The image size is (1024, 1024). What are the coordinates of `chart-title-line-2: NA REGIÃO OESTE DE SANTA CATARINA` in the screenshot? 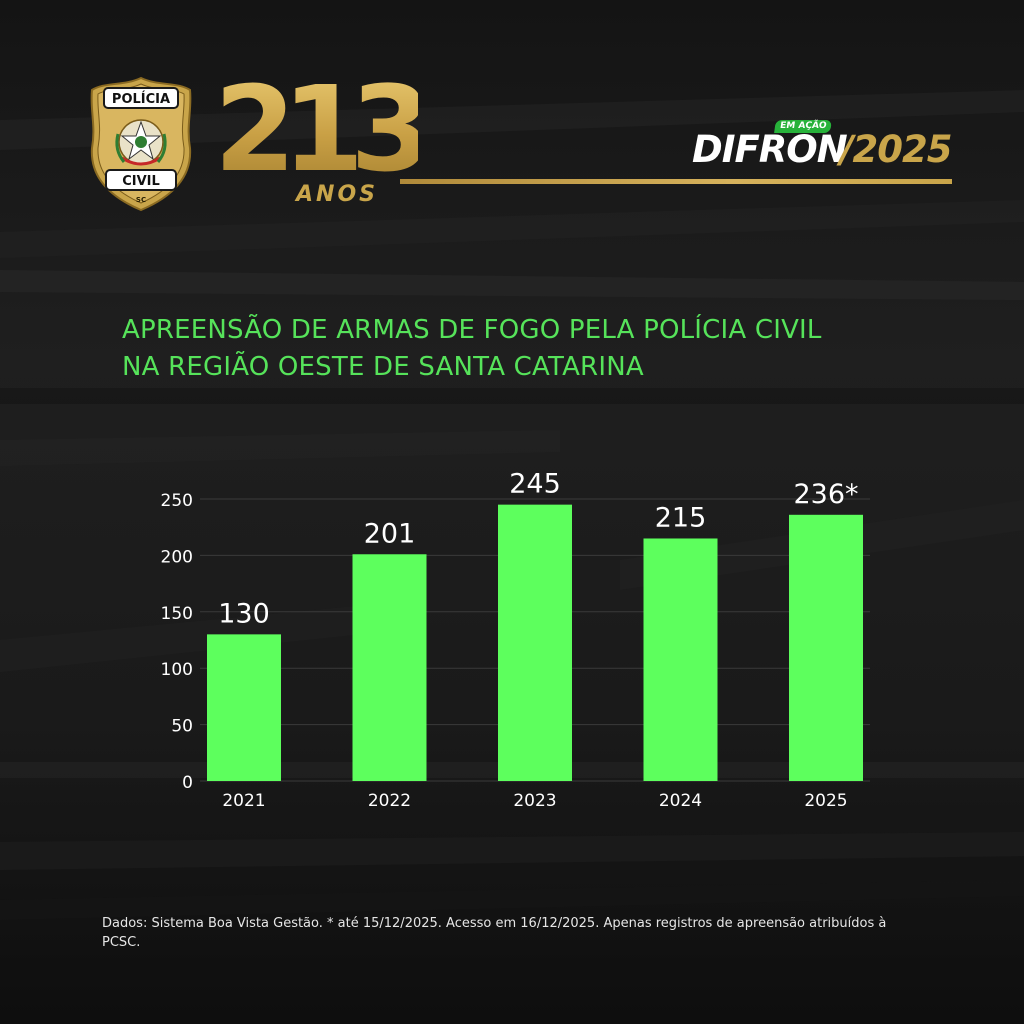 It's located at (383, 367).